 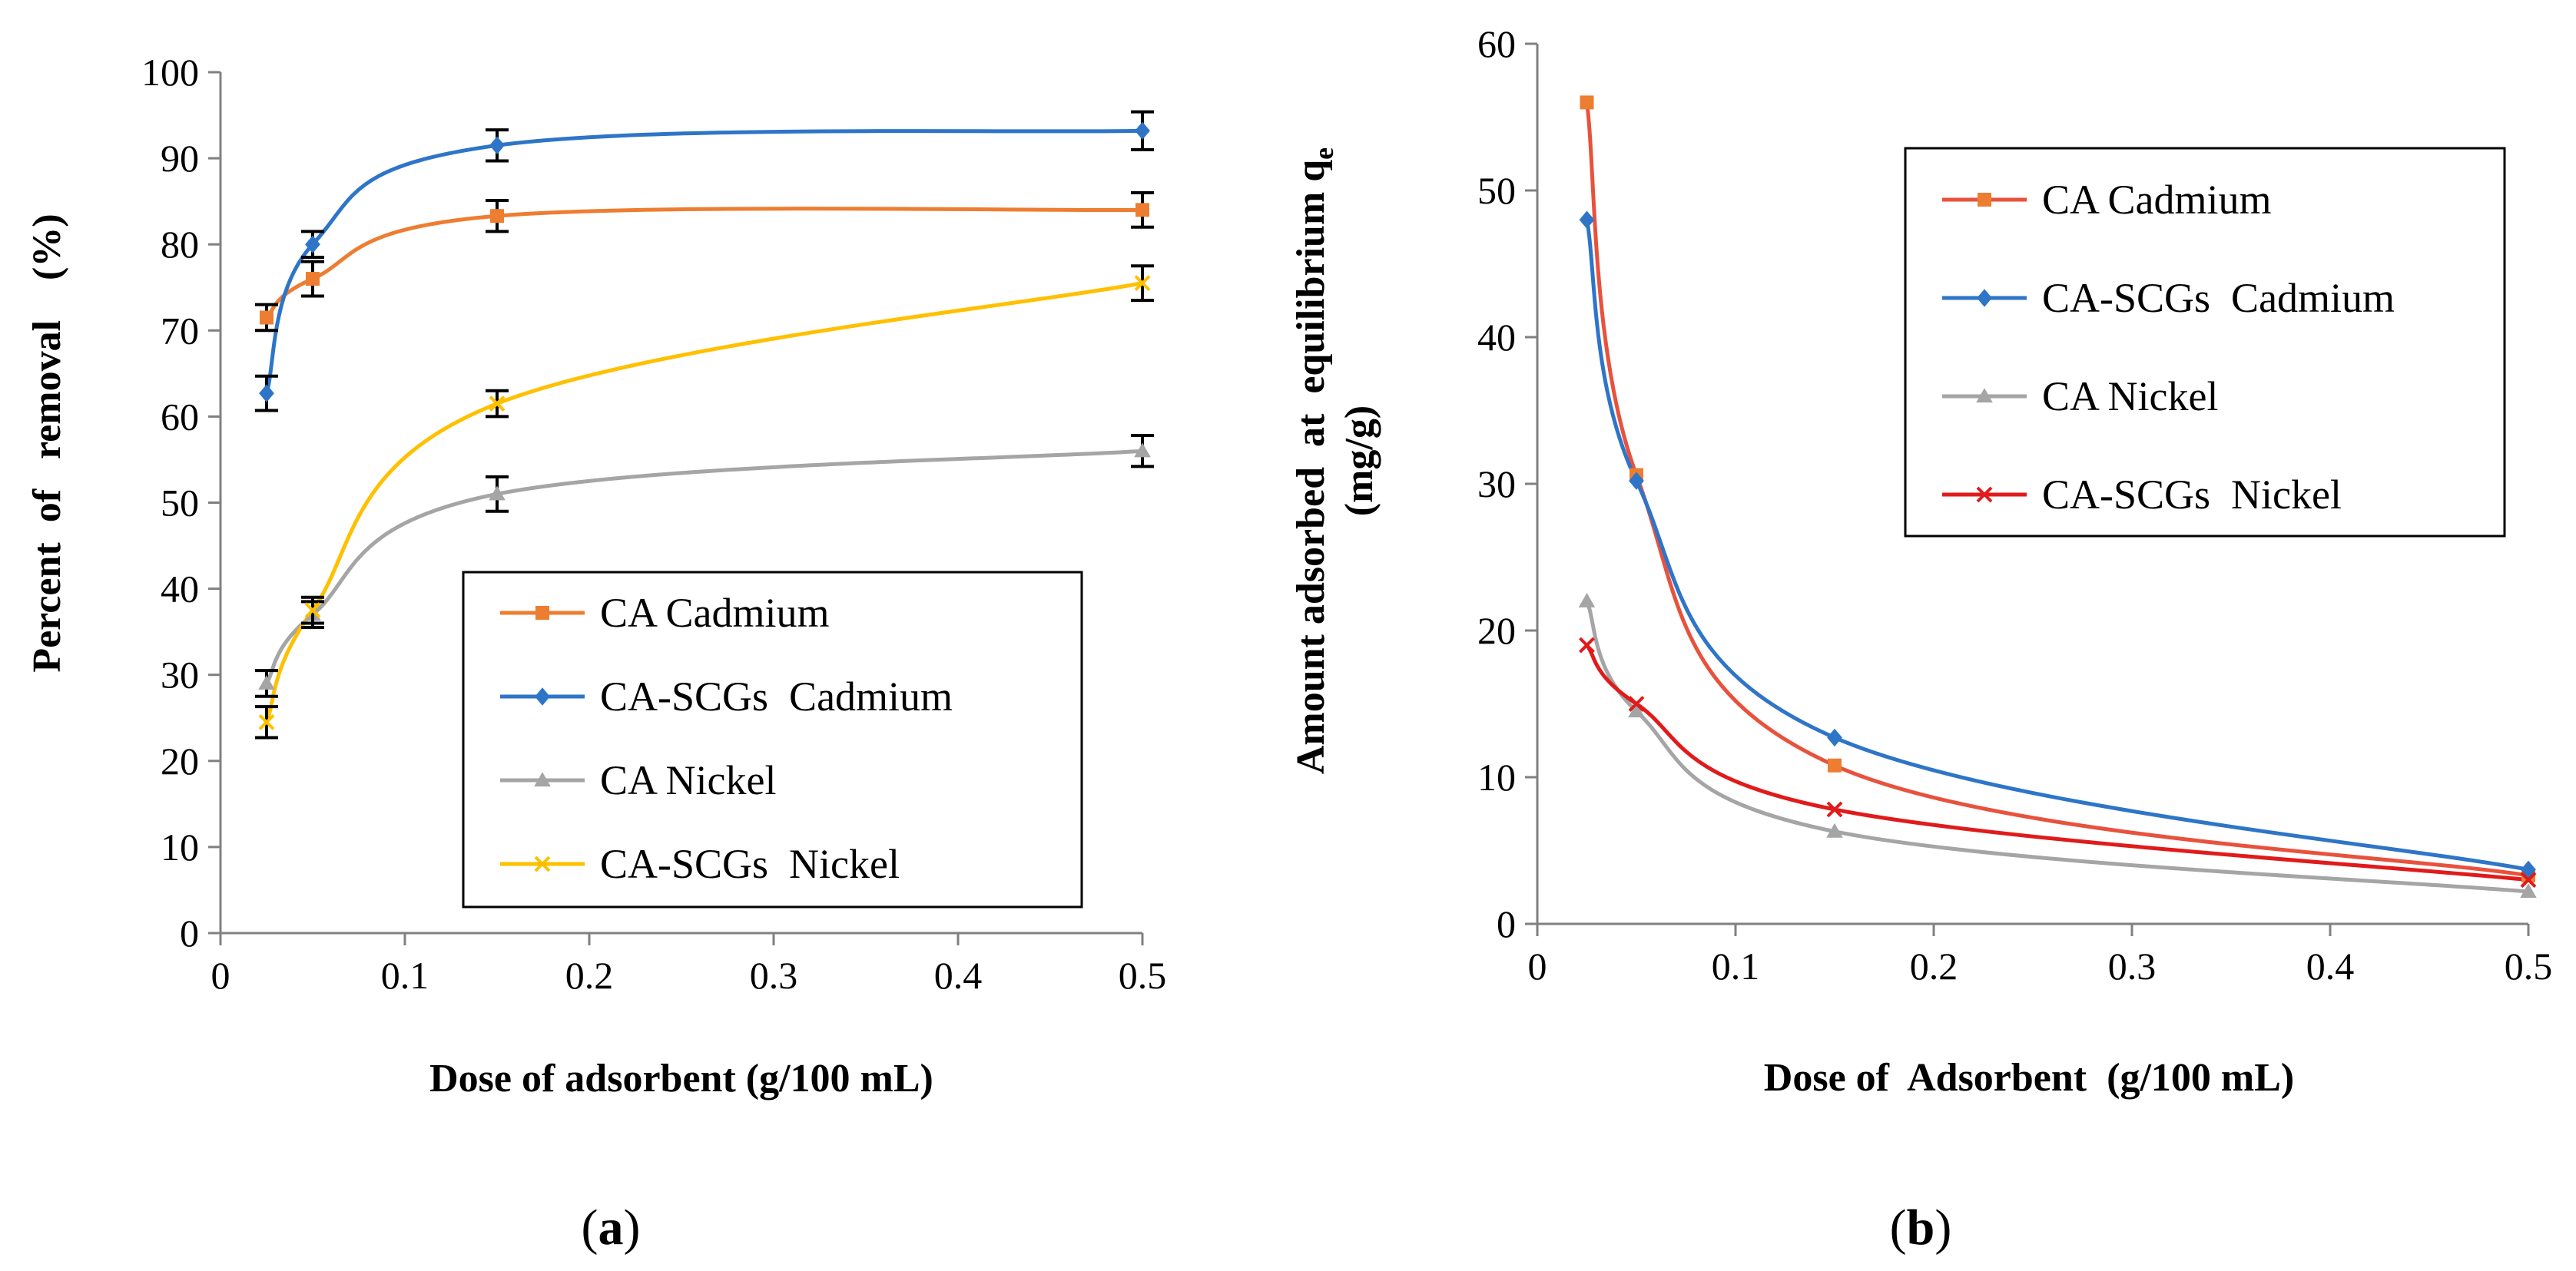 I want to click on y-tick-label: 100, so click(x=170, y=72).